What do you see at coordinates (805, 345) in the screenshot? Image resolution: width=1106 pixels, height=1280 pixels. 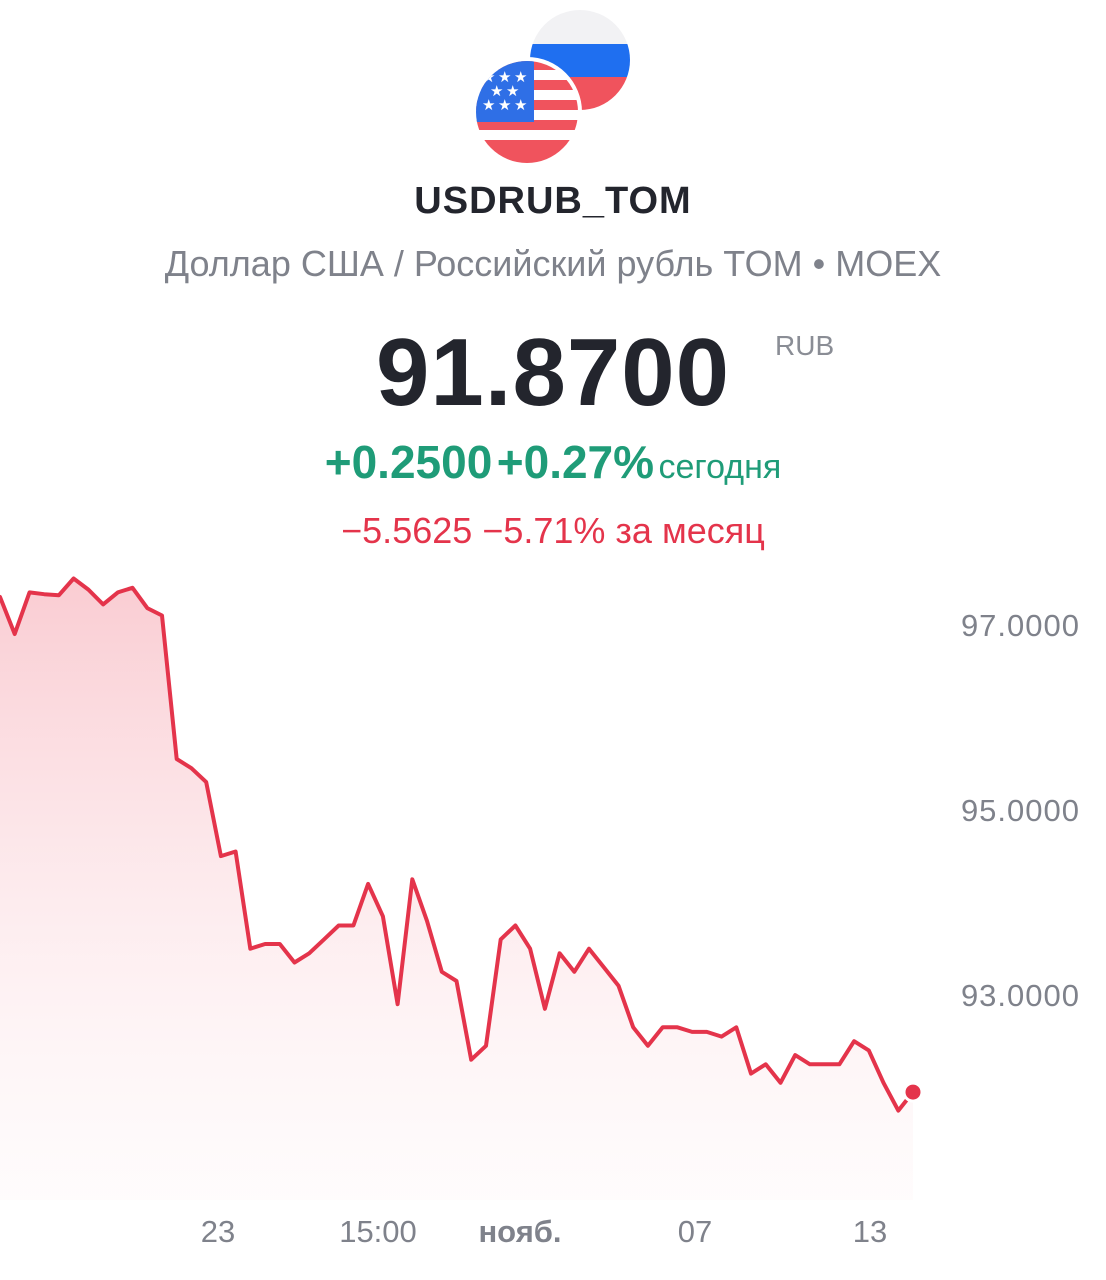 I see `currency-label: RUB` at bounding box center [805, 345].